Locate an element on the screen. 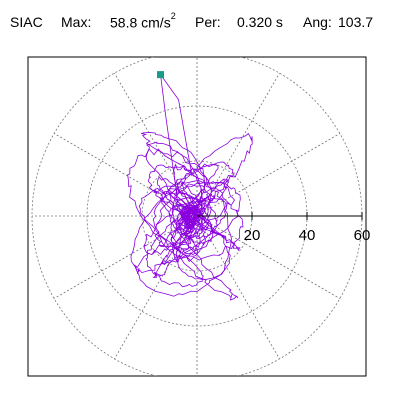  ang-value: 103.7 is located at coordinates (356, 22).